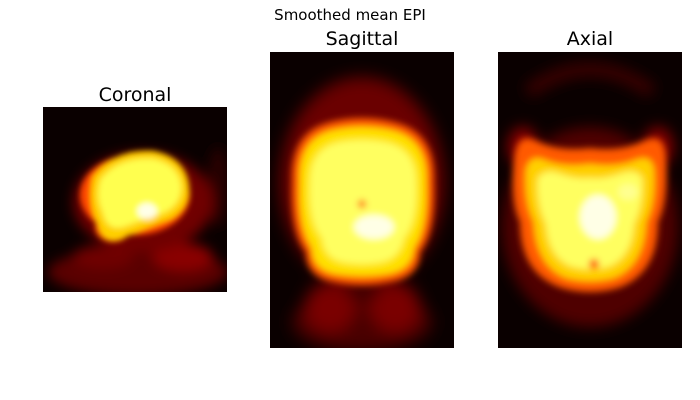 This screenshot has height=400, width=700. What do you see at coordinates (350, 15) in the screenshot?
I see `figure-title: Smoothed mean EPI` at bounding box center [350, 15].